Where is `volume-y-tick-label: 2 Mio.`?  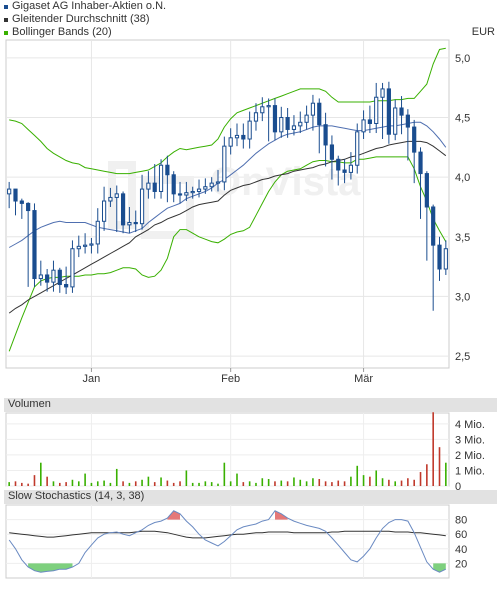
volume-y-tick-label: 2 Mio. is located at coordinates (470, 456).